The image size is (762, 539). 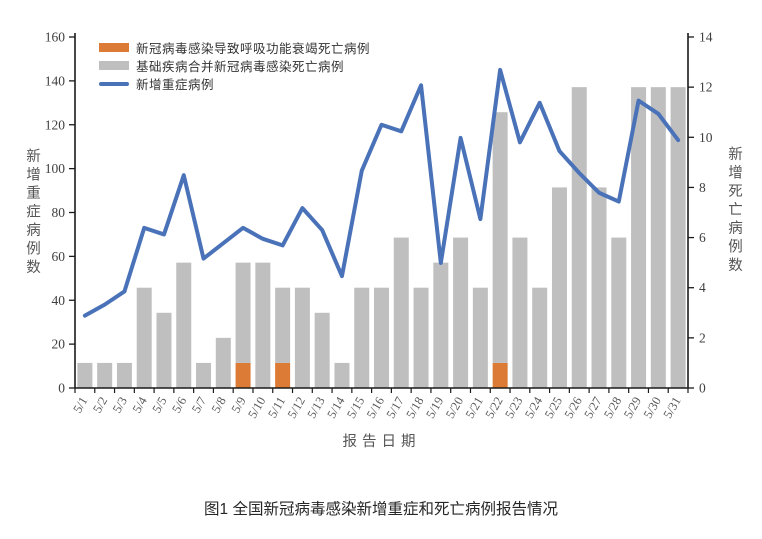 What do you see at coordinates (702, 388) in the screenshot?
I see `right-axis-tick-label: 0` at bounding box center [702, 388].